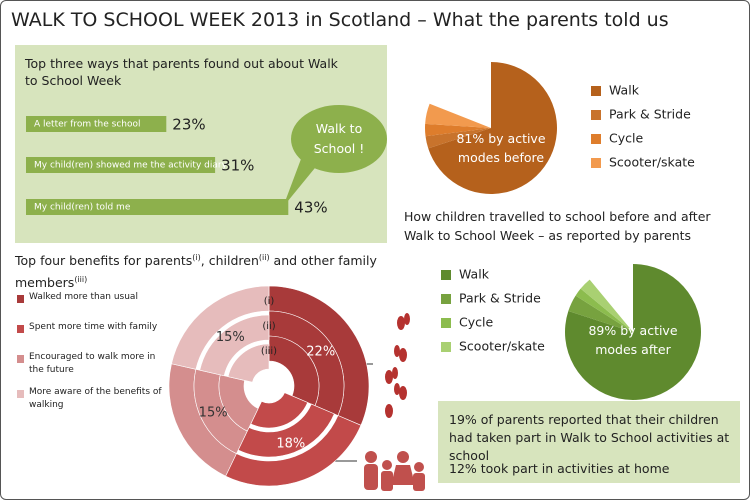  I want to click on heading-part: and other family members, so click(196, 272).